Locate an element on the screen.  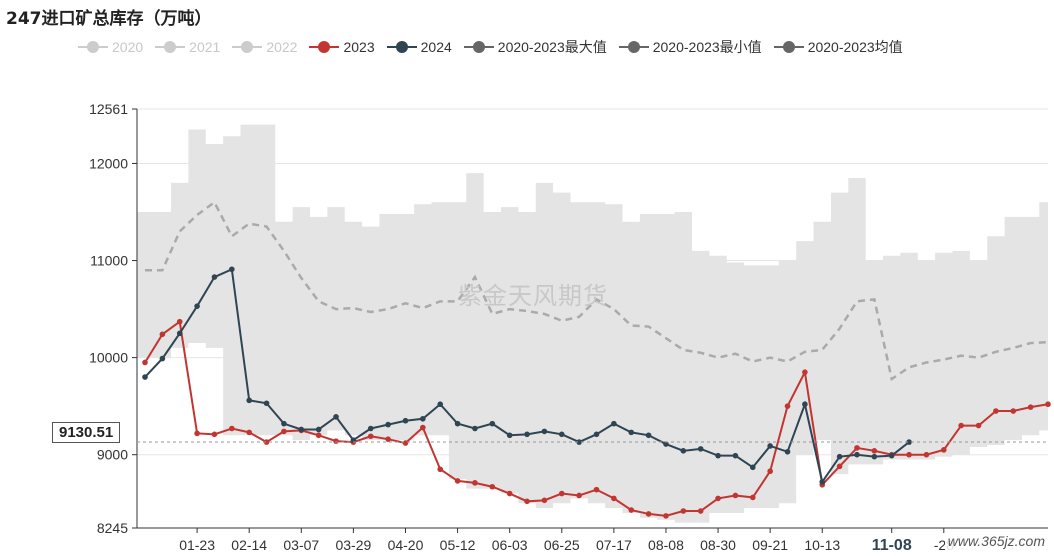
legend-item: 2024 is located at coordinates (419, 47).